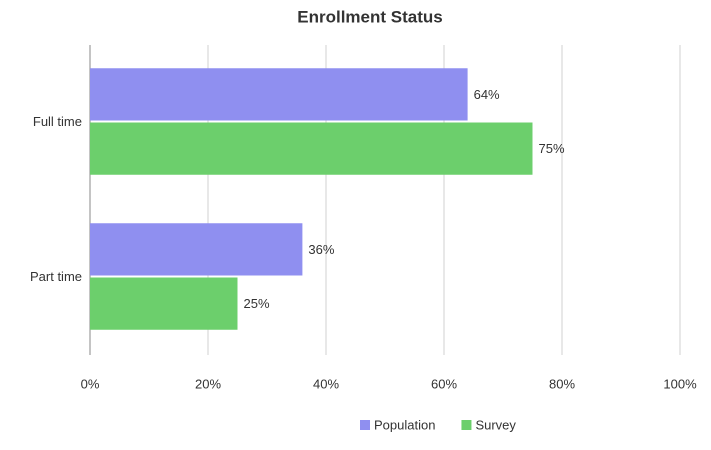  What do you see at coordinates (404, 424) in the screenshot?
I see `legend-label: Population` at bounding box center [404, 424].